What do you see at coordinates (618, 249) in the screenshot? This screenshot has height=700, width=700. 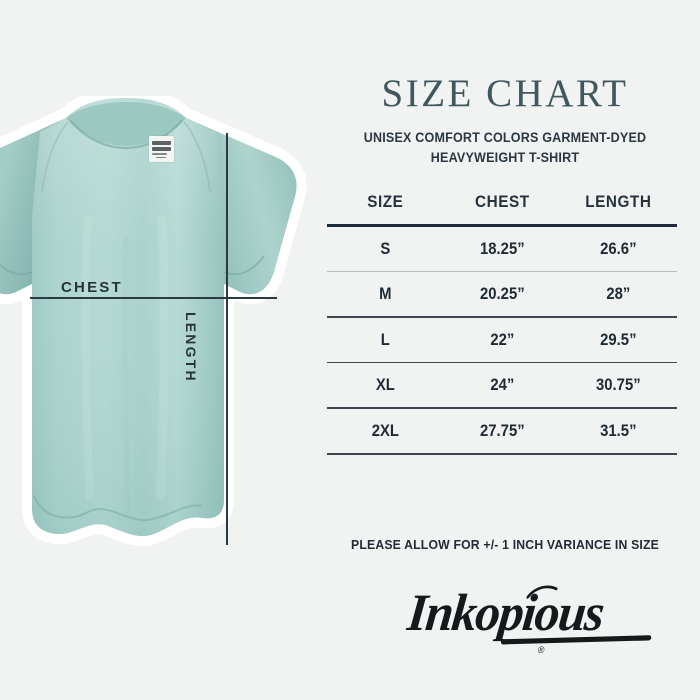 I see `cell-length: 26.6”` at bounding box center [618, 249].